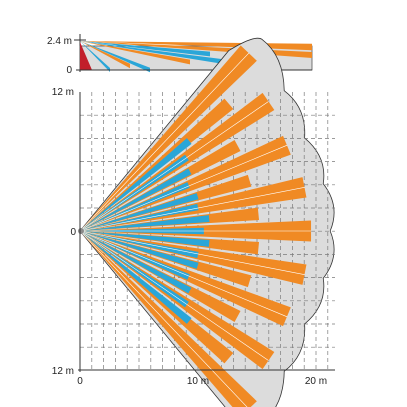 This screenshot has width=407, height=407. I want to click on side-height-label: 2.4 m, so click(59, 41).